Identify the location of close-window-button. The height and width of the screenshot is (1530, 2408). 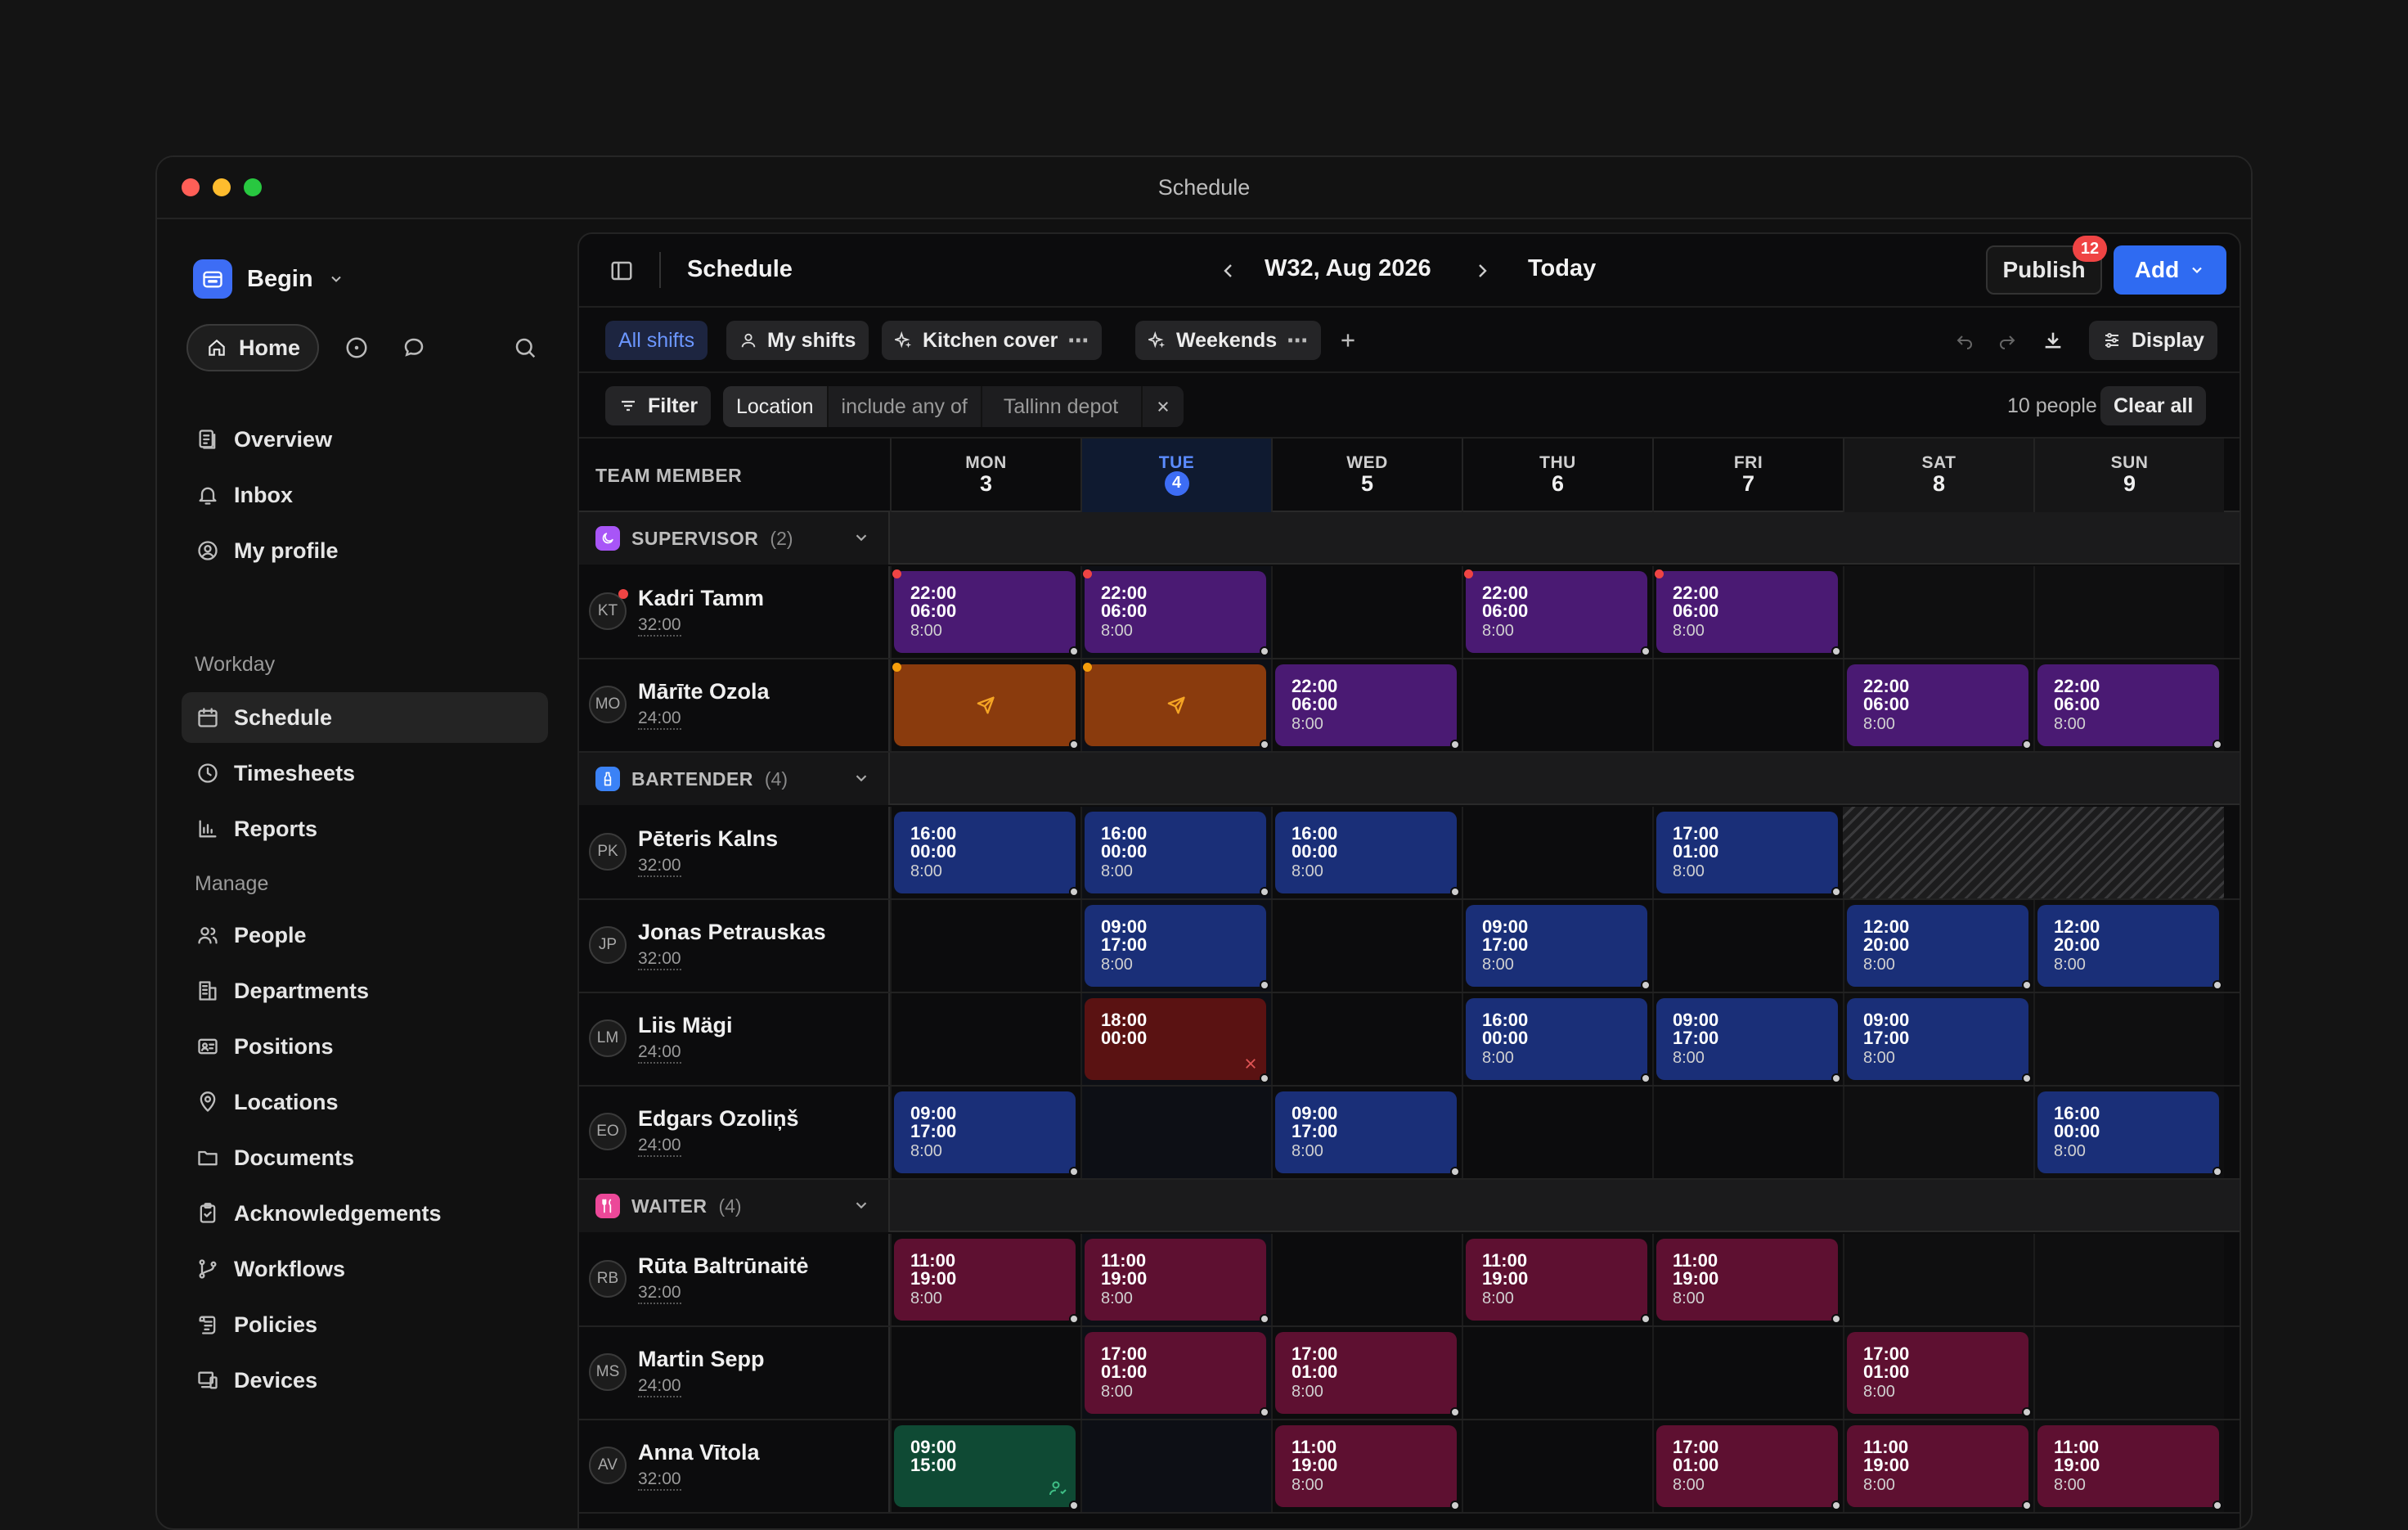
(191, 187).